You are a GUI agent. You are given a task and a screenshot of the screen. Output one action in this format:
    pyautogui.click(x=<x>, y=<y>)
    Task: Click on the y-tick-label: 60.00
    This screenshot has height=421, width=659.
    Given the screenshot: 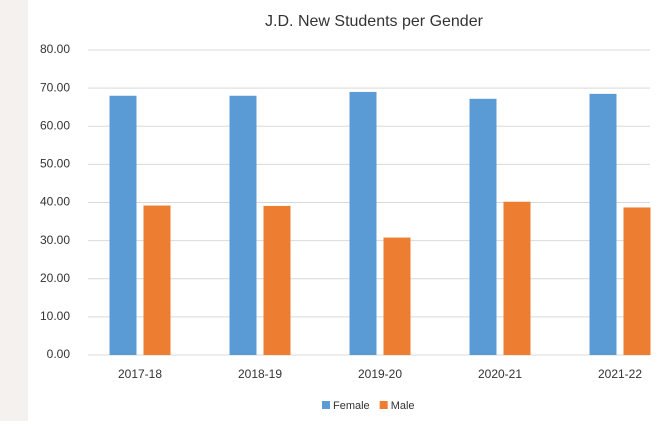 What is the action you would take?
    pyautogui.click(x=55, y=125)
    